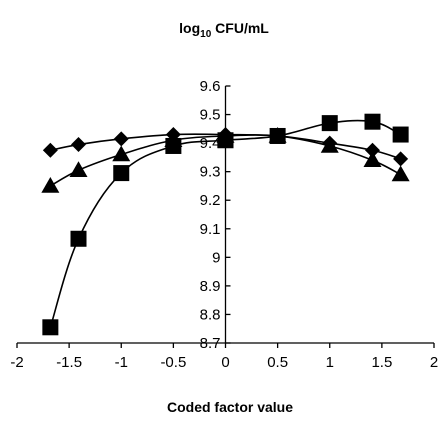 The image size is (448, 423). Describe the element at coordinates (381, 362) in the screenshot. I see `x-tick-label: 1.5` at that location.